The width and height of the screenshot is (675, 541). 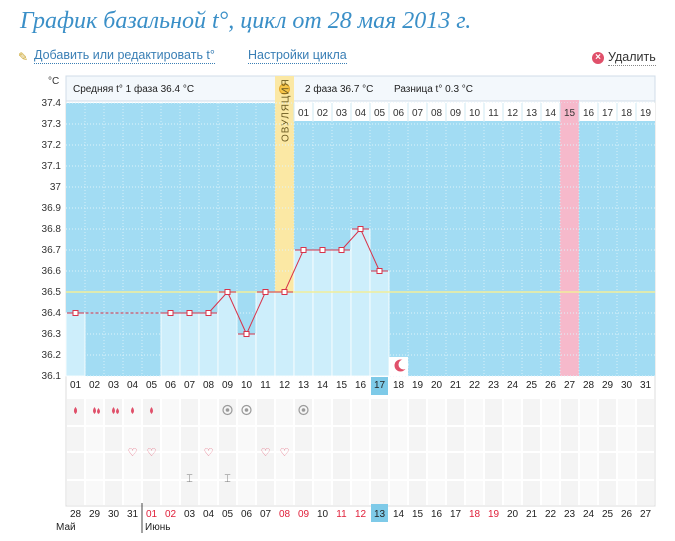 I want to click on y-tick-label: 36.5, so click(x=52, y=292).